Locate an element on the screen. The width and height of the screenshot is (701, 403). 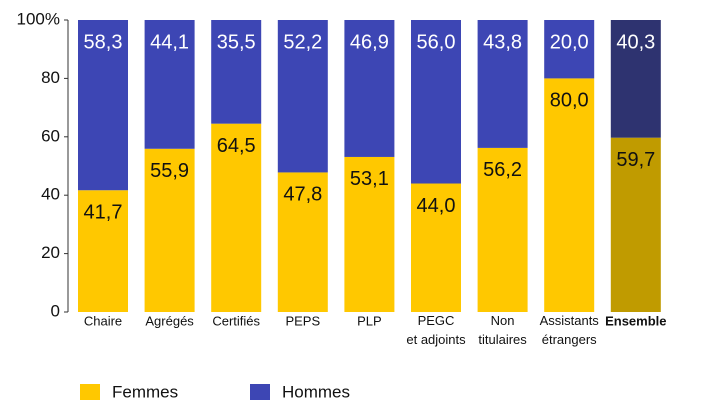
x-tick-label: Non titulaires is located at coordinates (502, 330).